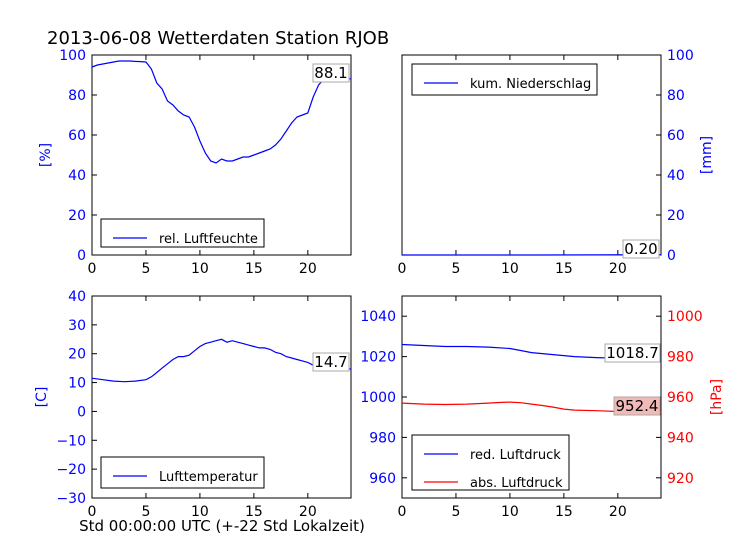 Image resolution: width=736 pixels, height=552 pixels. Describe the element at coordinates (72, 56) in the screenshot. I see `humidity-ytick-label: 100` at that location.